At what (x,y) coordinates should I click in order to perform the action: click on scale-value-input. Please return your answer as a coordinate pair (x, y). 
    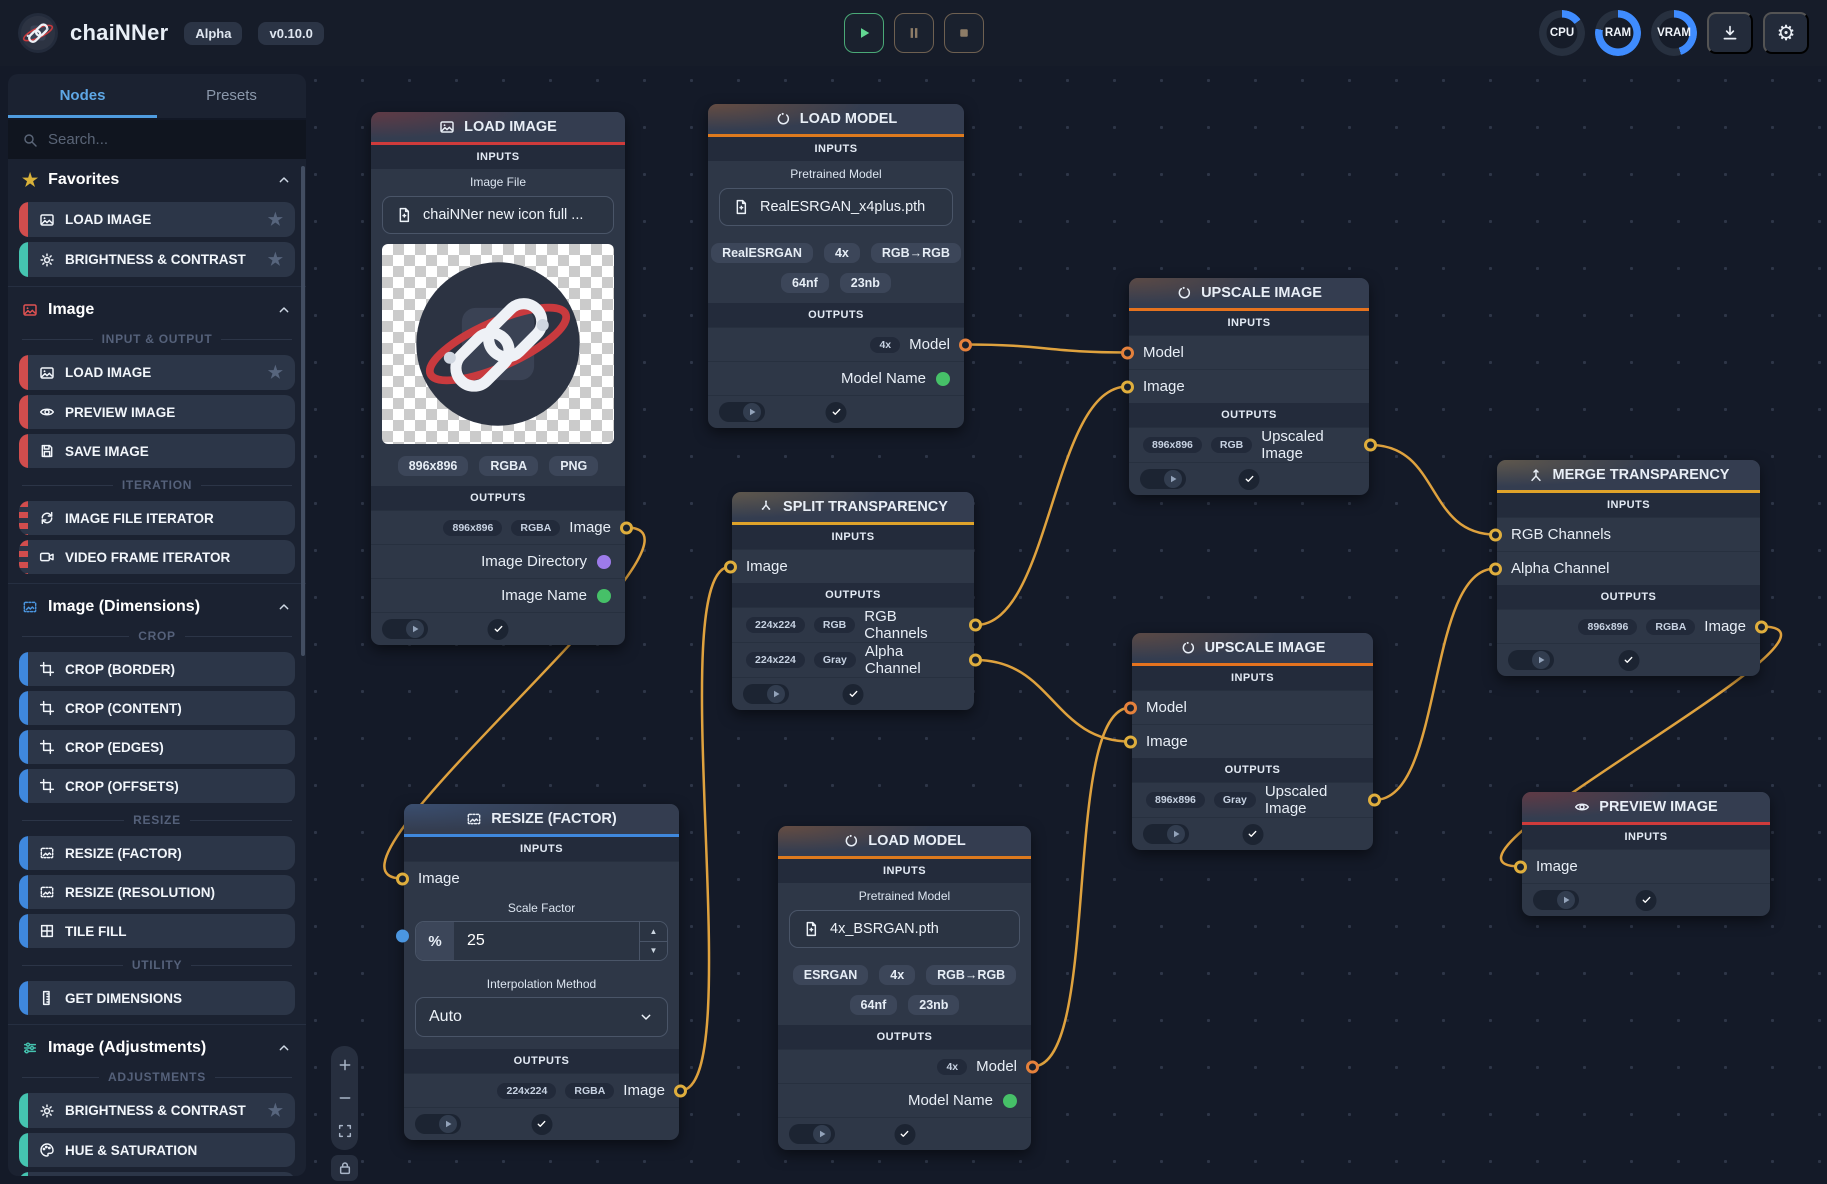
    Looking at the image, I should click on (546, 941).